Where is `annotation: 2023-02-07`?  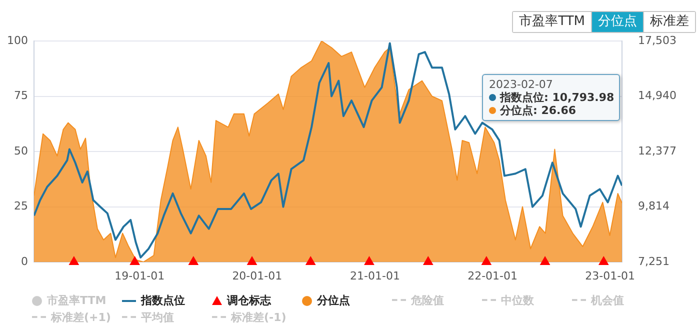 annotation: 2023-02-07 is located at coordinates (521, 84).